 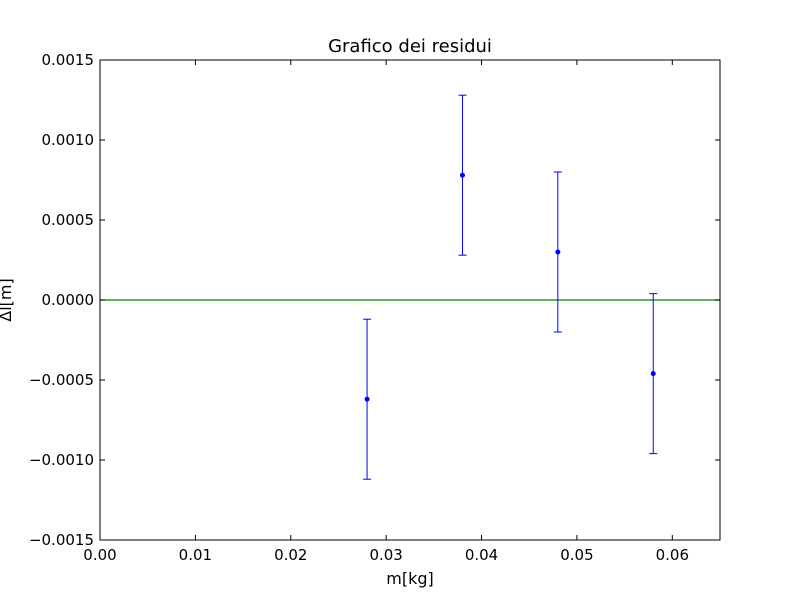 I want to click on x-tick-label: 0.05, so click(x=576, y=555).